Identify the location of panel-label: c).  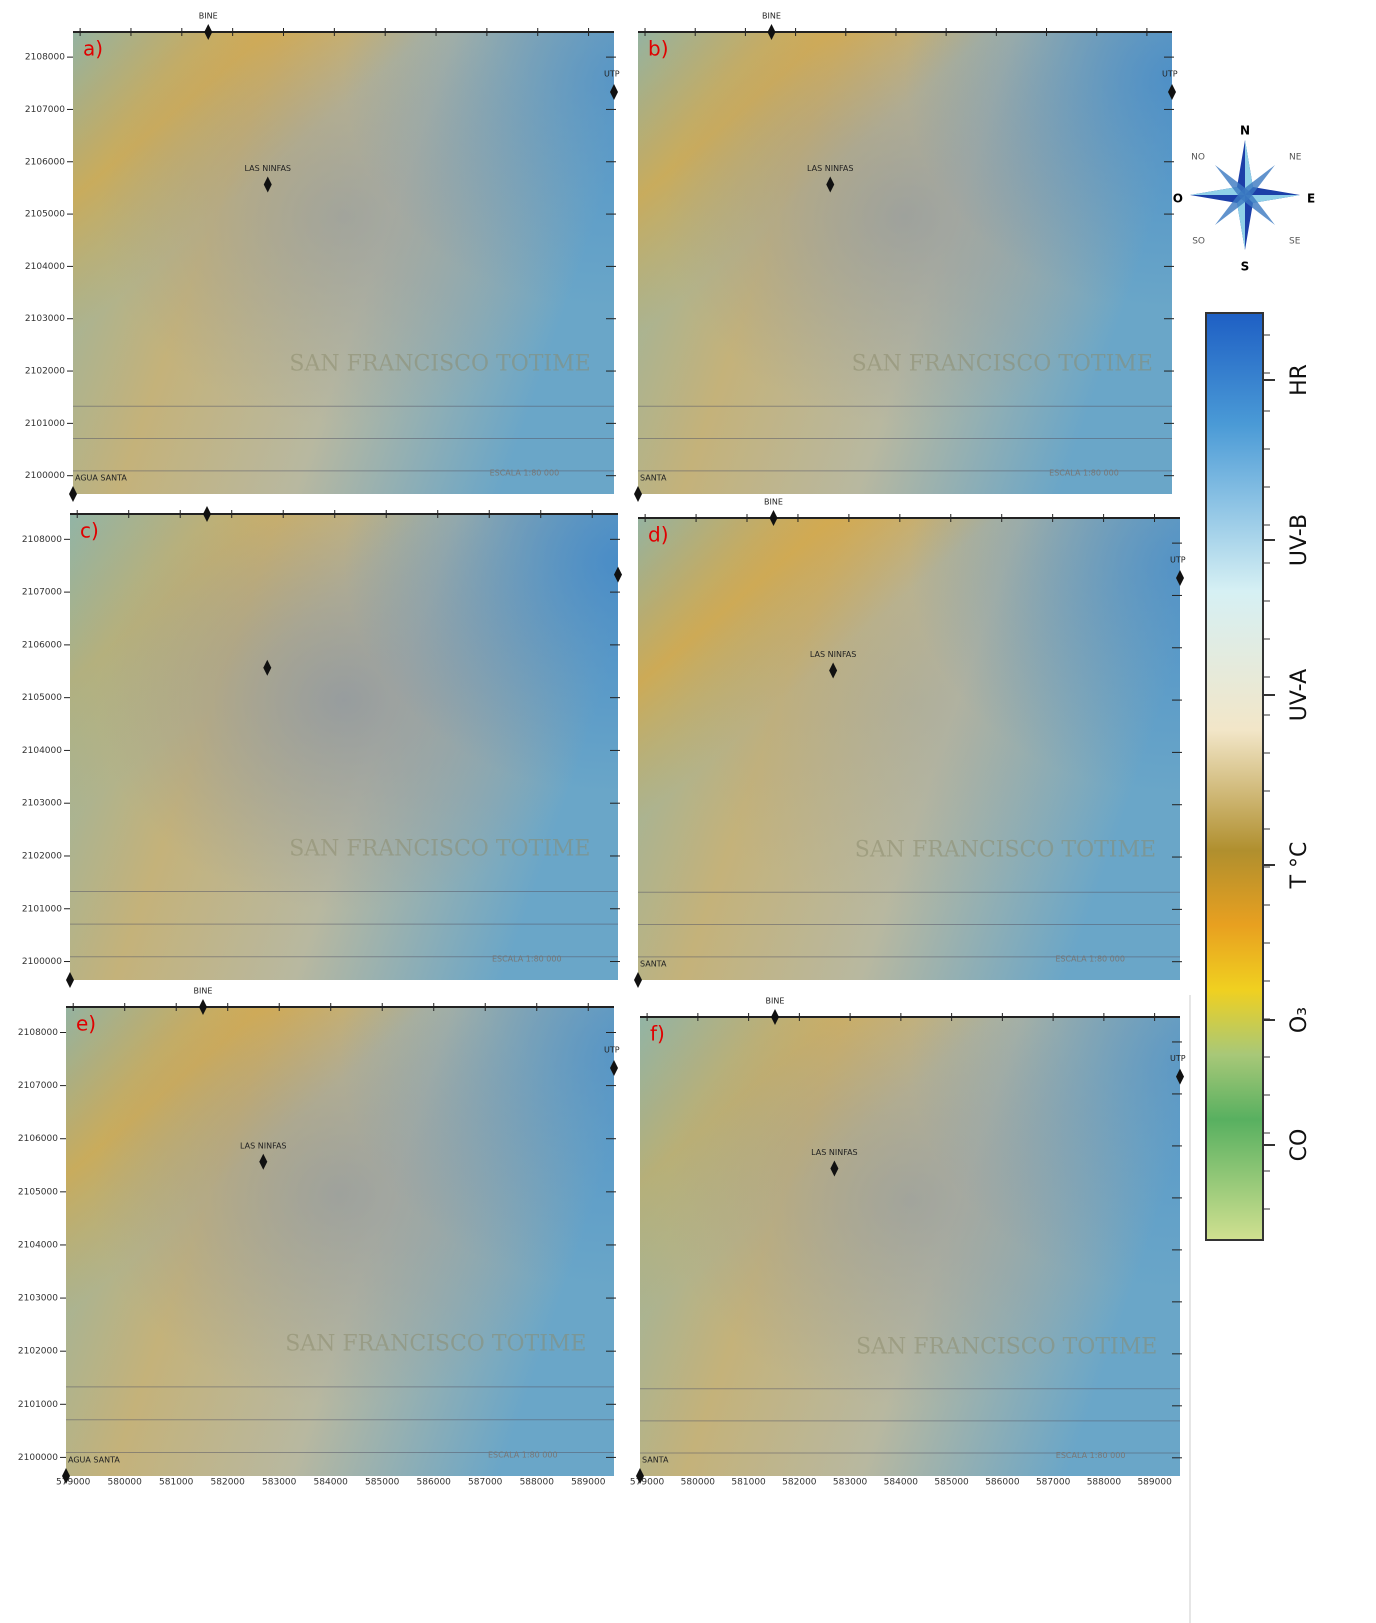
(89, 531).